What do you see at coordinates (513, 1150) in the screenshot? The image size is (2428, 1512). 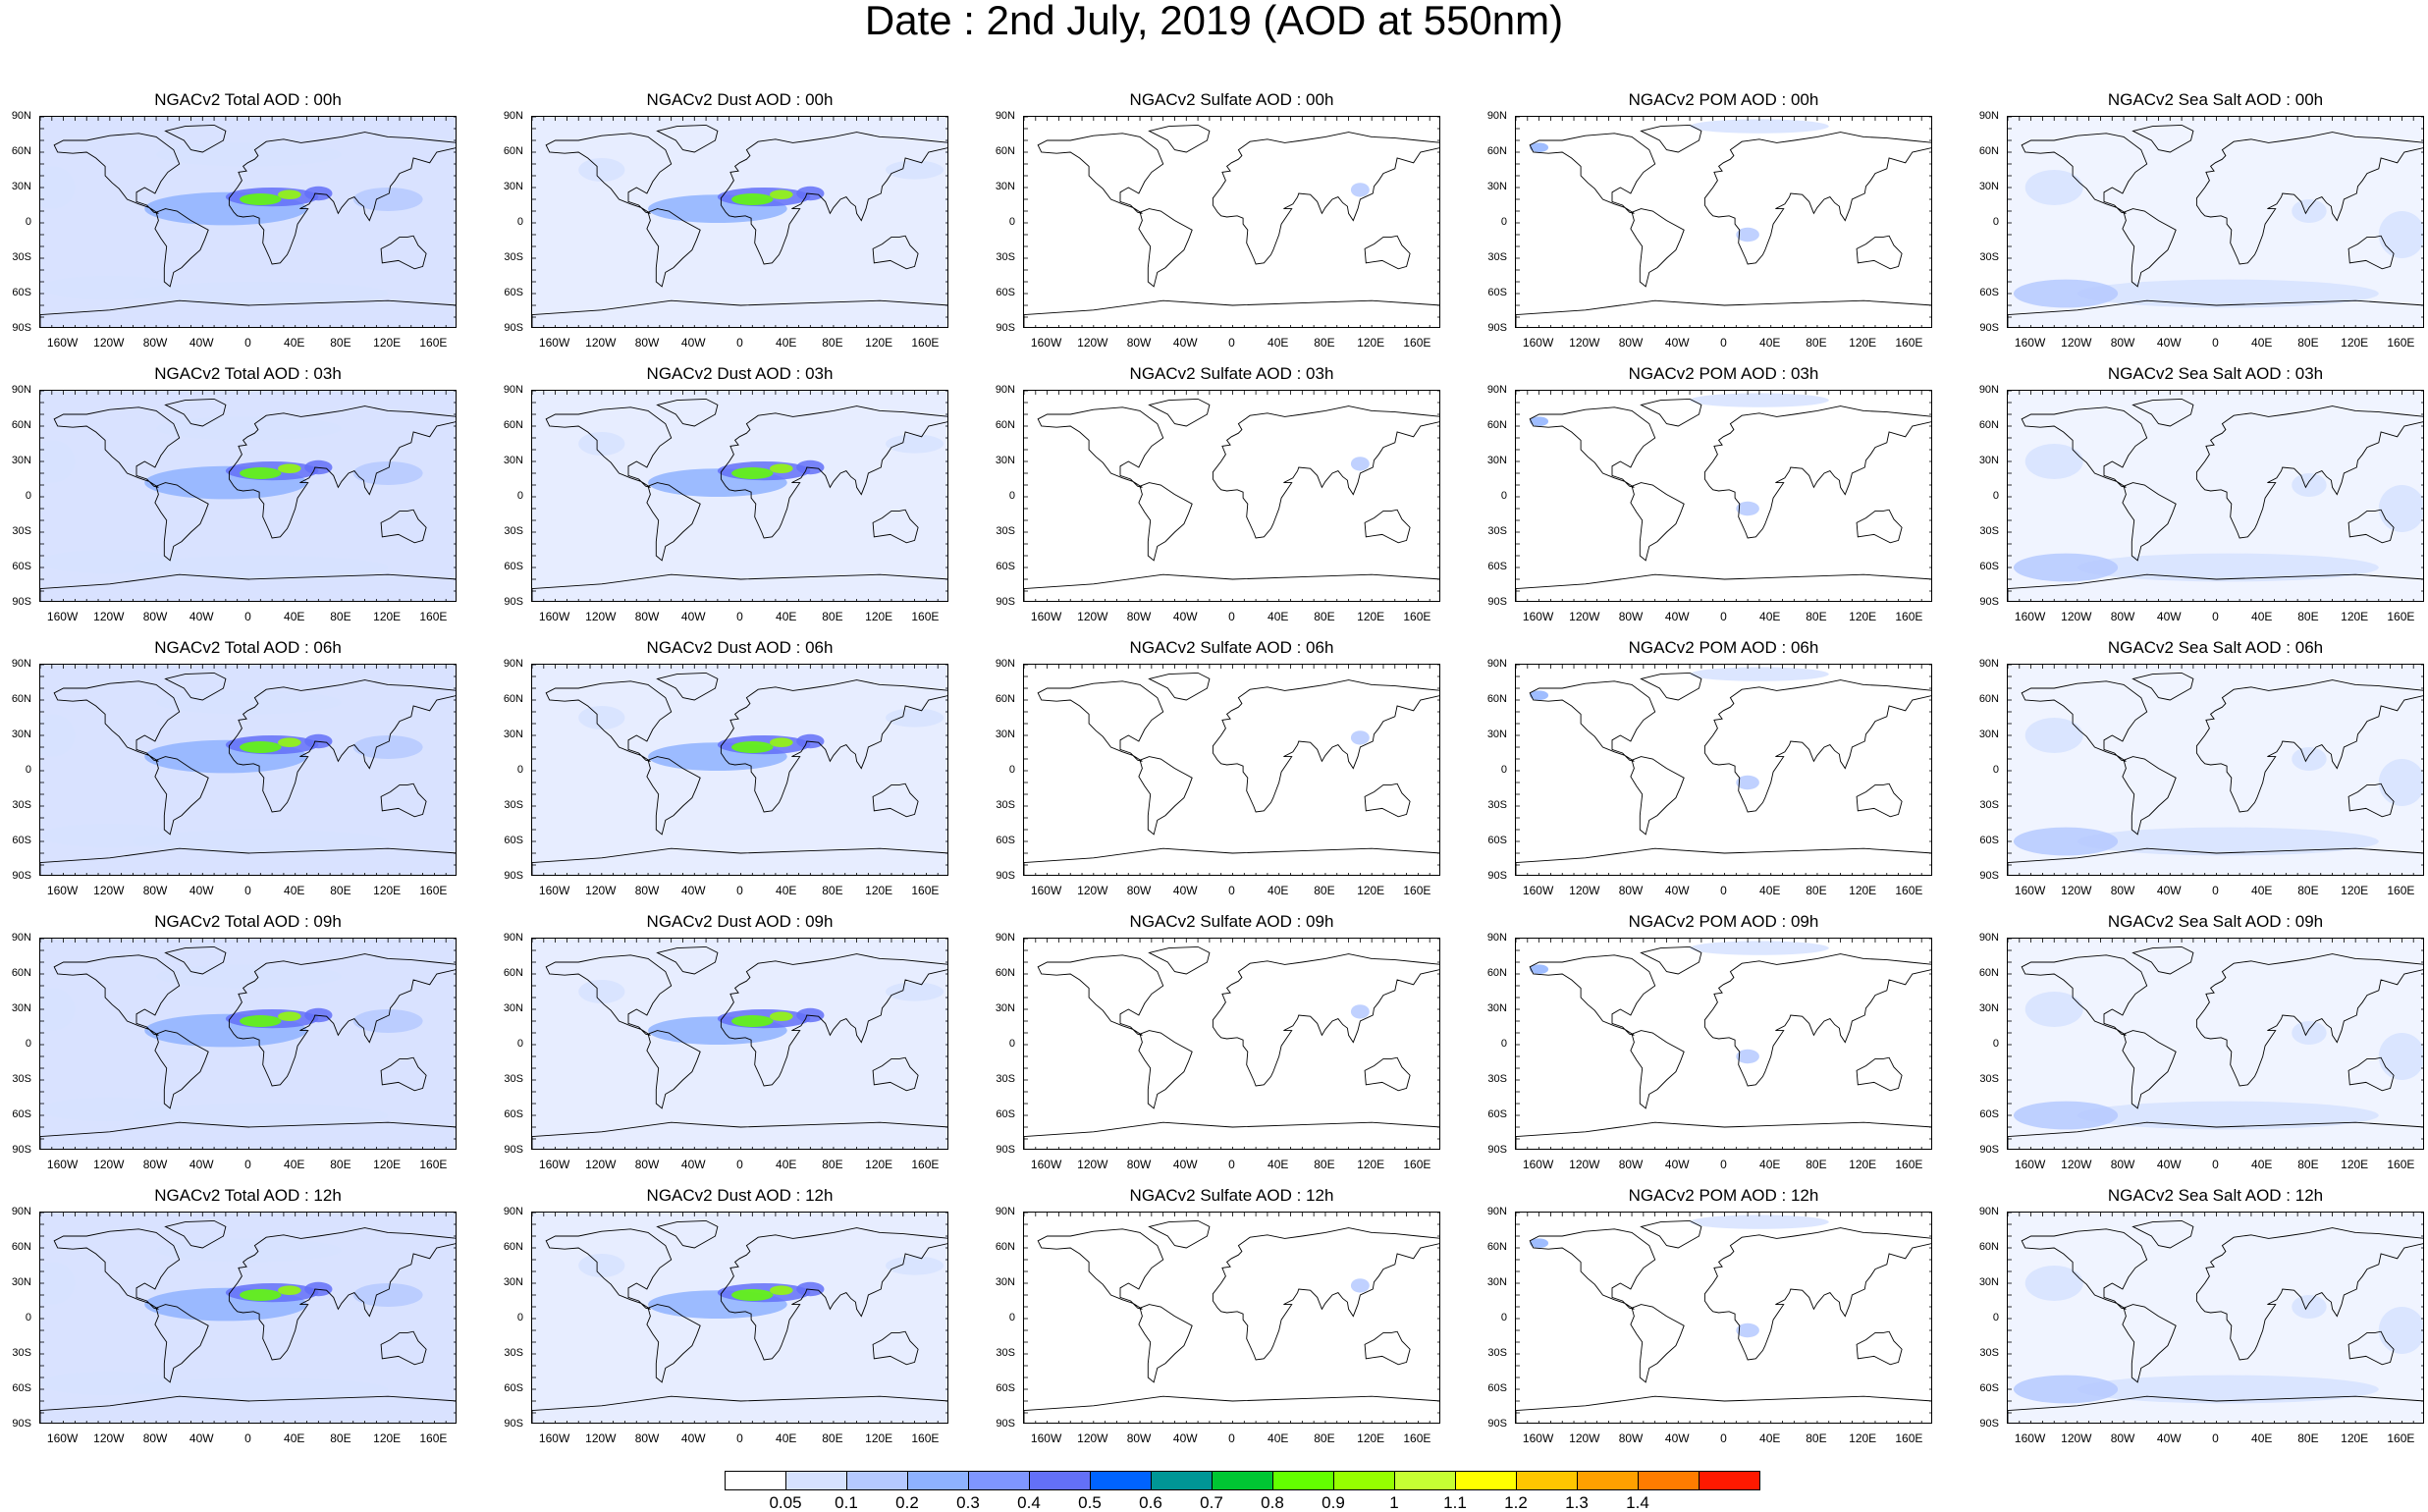 I see `lat-label: 90S` at bounding box center [513, 1150].